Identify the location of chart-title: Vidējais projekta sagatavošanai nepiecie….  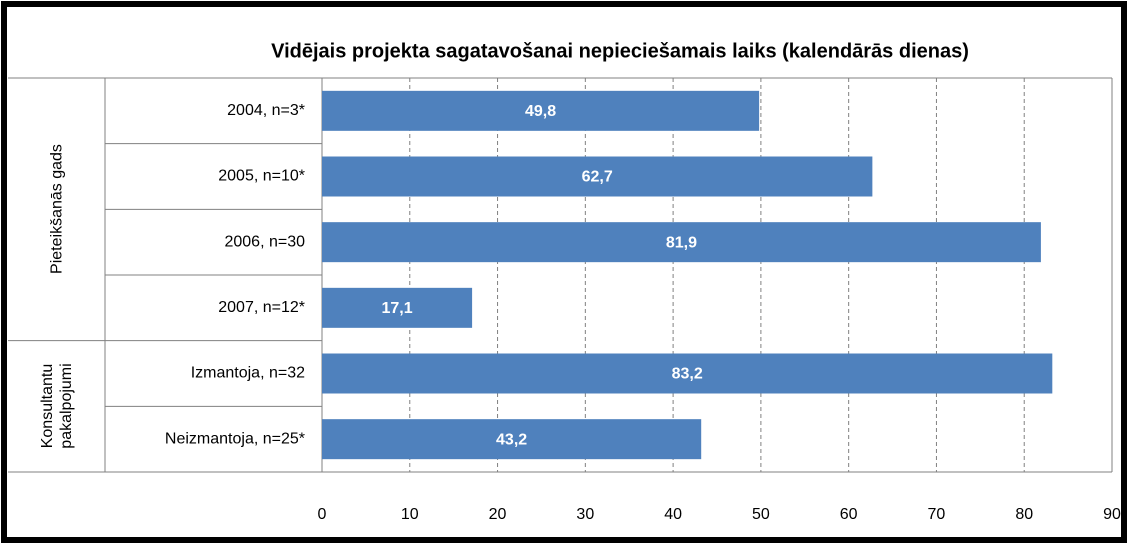
(620, 51).